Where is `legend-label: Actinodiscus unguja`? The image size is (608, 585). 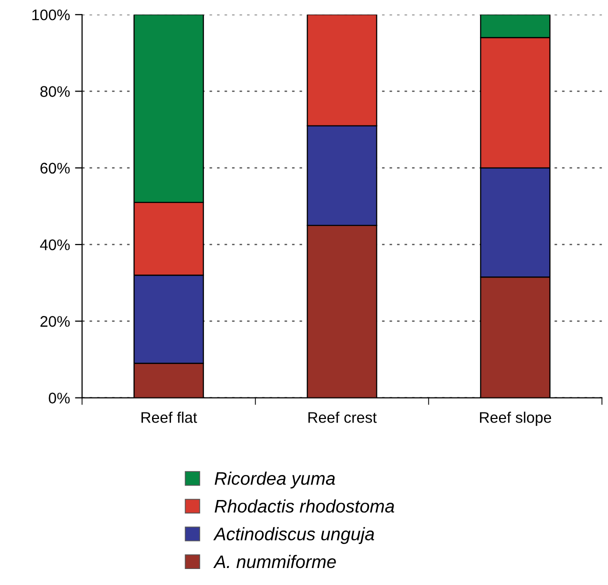 legend-label: Actinodiscus unguja is located at coordinates (293, 535).